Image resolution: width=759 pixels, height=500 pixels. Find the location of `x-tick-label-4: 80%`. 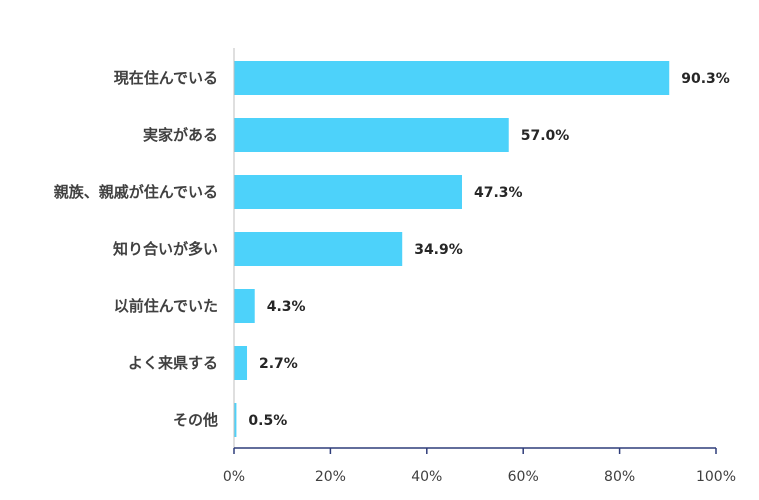

x-tick-label-4: 80% is located at coordinates (619, 477).